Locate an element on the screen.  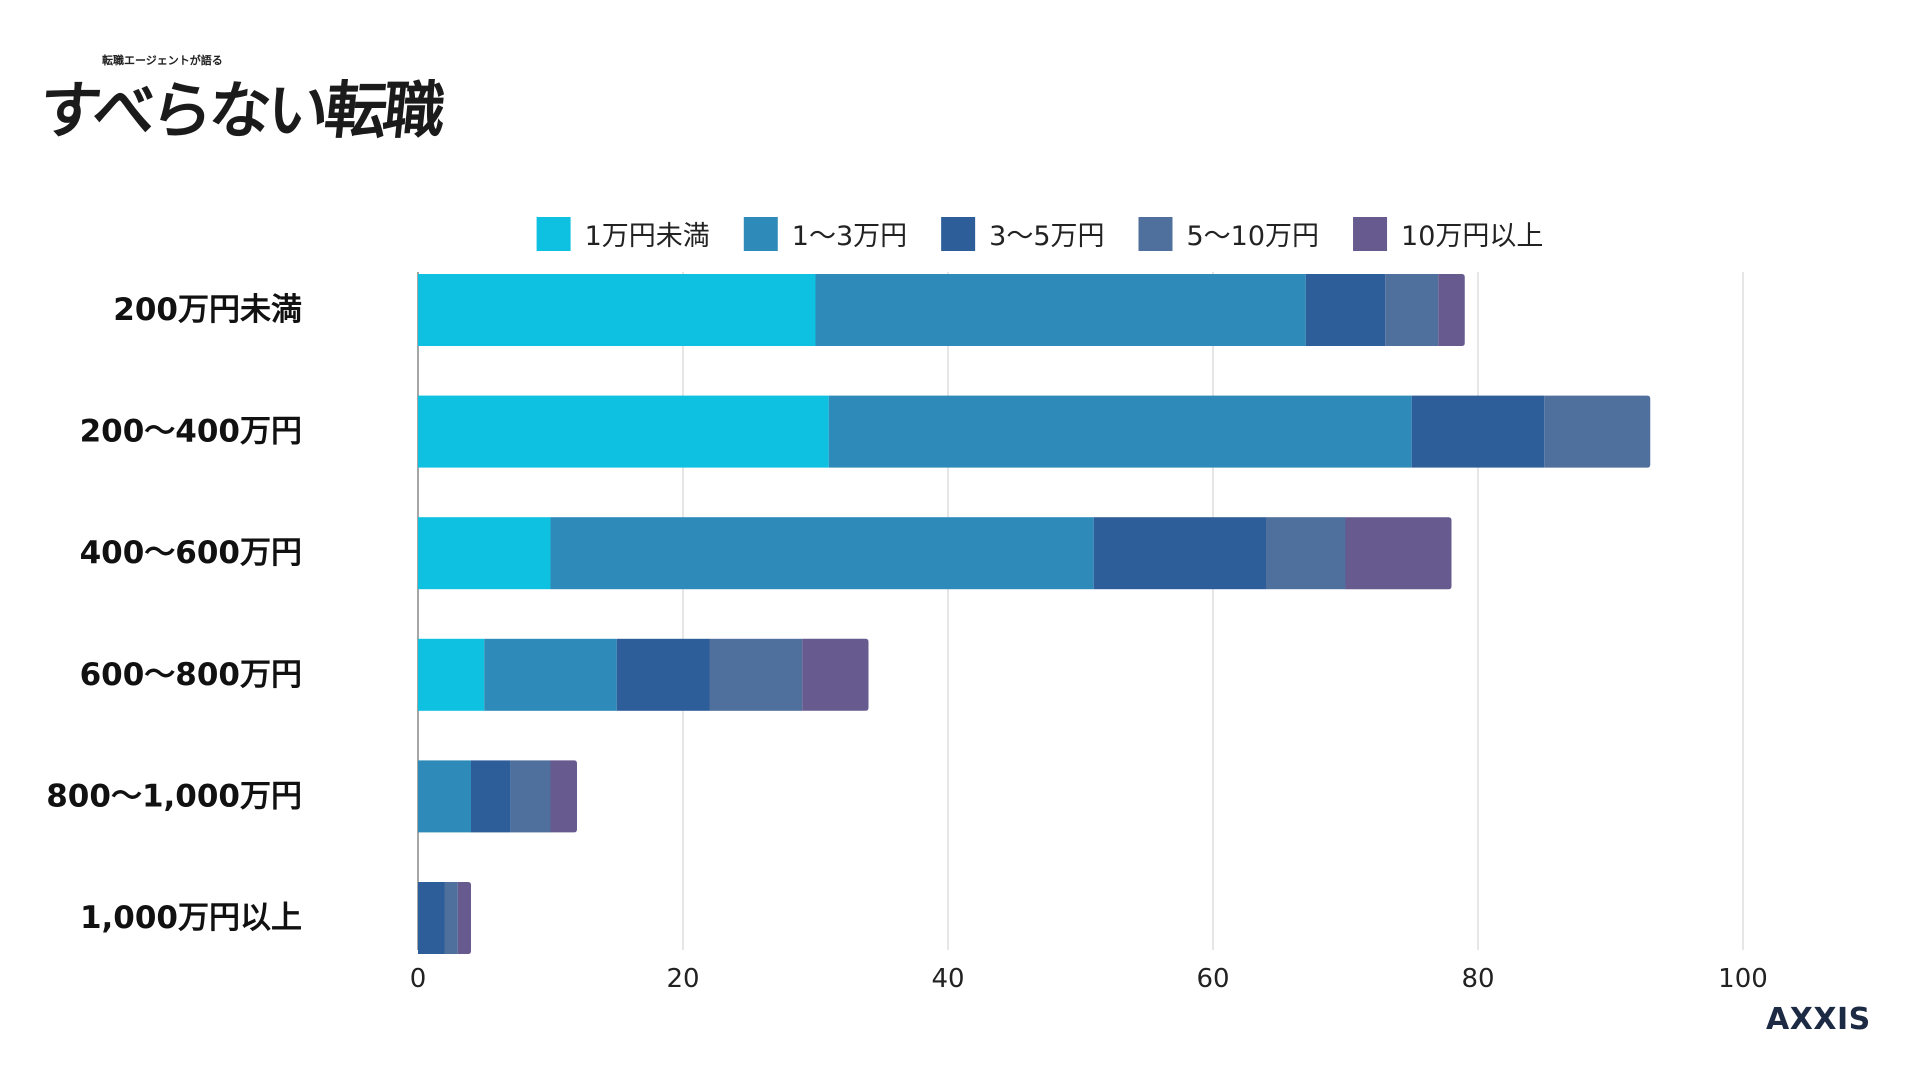
x-tick-label: 20 is located at coordinates (682, 979).